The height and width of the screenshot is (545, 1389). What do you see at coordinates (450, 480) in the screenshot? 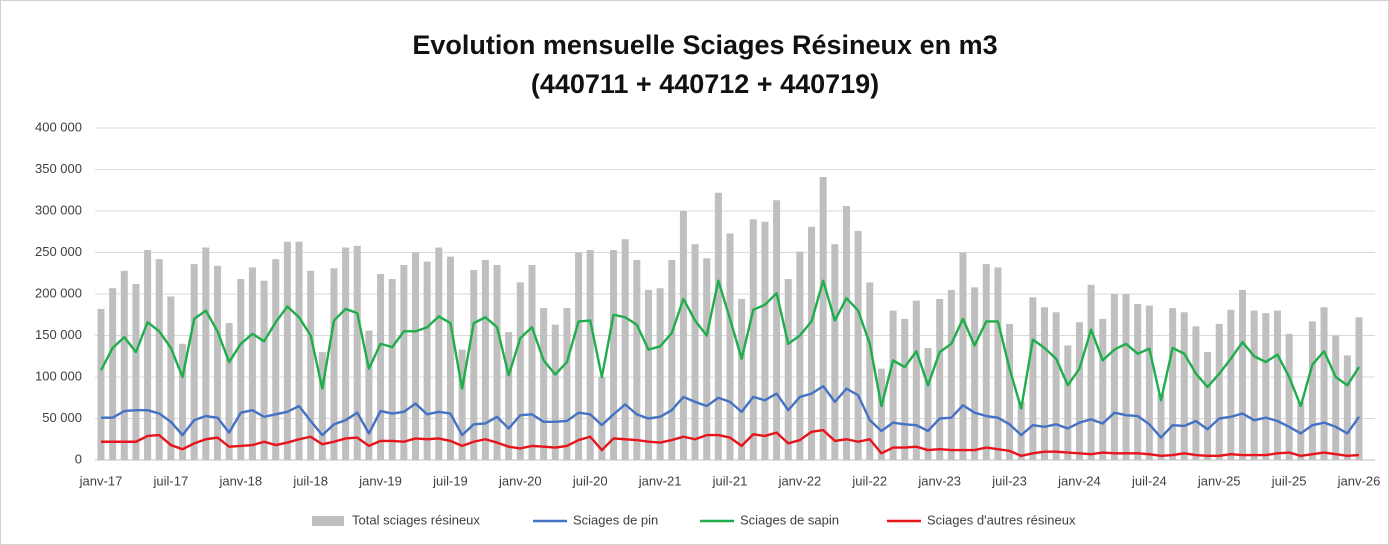
I see `x-tick-label: juil-19` at bounding box center [450, 480].